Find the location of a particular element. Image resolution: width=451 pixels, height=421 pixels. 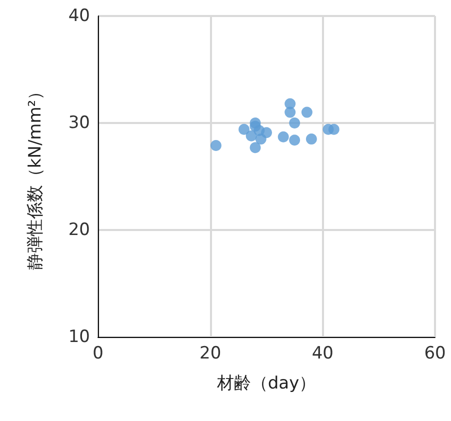

y-tick-label: 30 is located at coordinates (79, 123).